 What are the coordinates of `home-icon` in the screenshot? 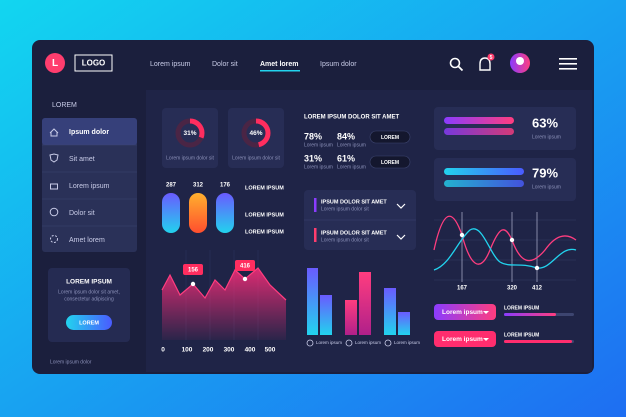 It's located at (54, 132).